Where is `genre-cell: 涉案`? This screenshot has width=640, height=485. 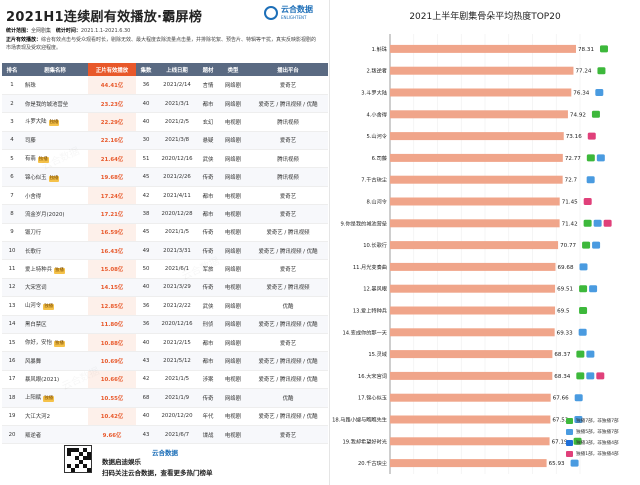
genre-cell: 涉案 is located at coordinates (208, 380).